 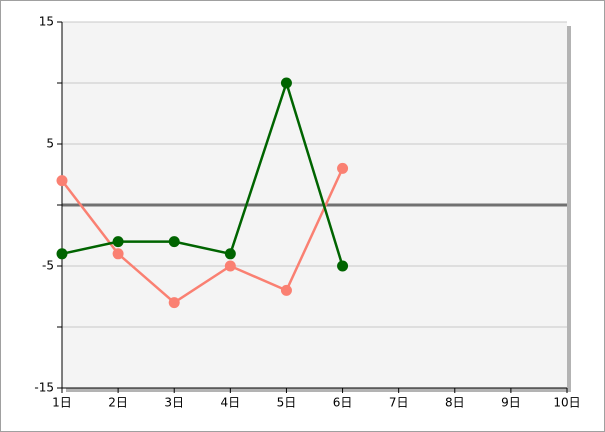 What do you see at coordinates (46, 22) in the screenshot?
I see `y-tick-label: 15` at bounding box center [46, 22].